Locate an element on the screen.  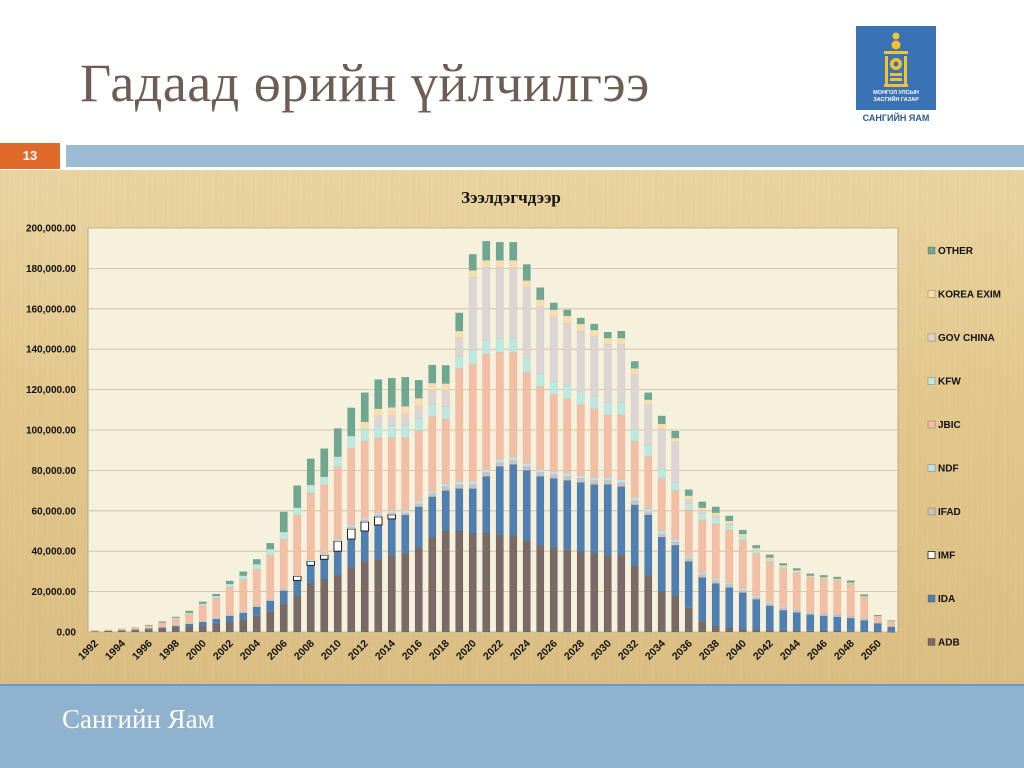
x-tick-label: 2038 is located at coordinates (709, 650).